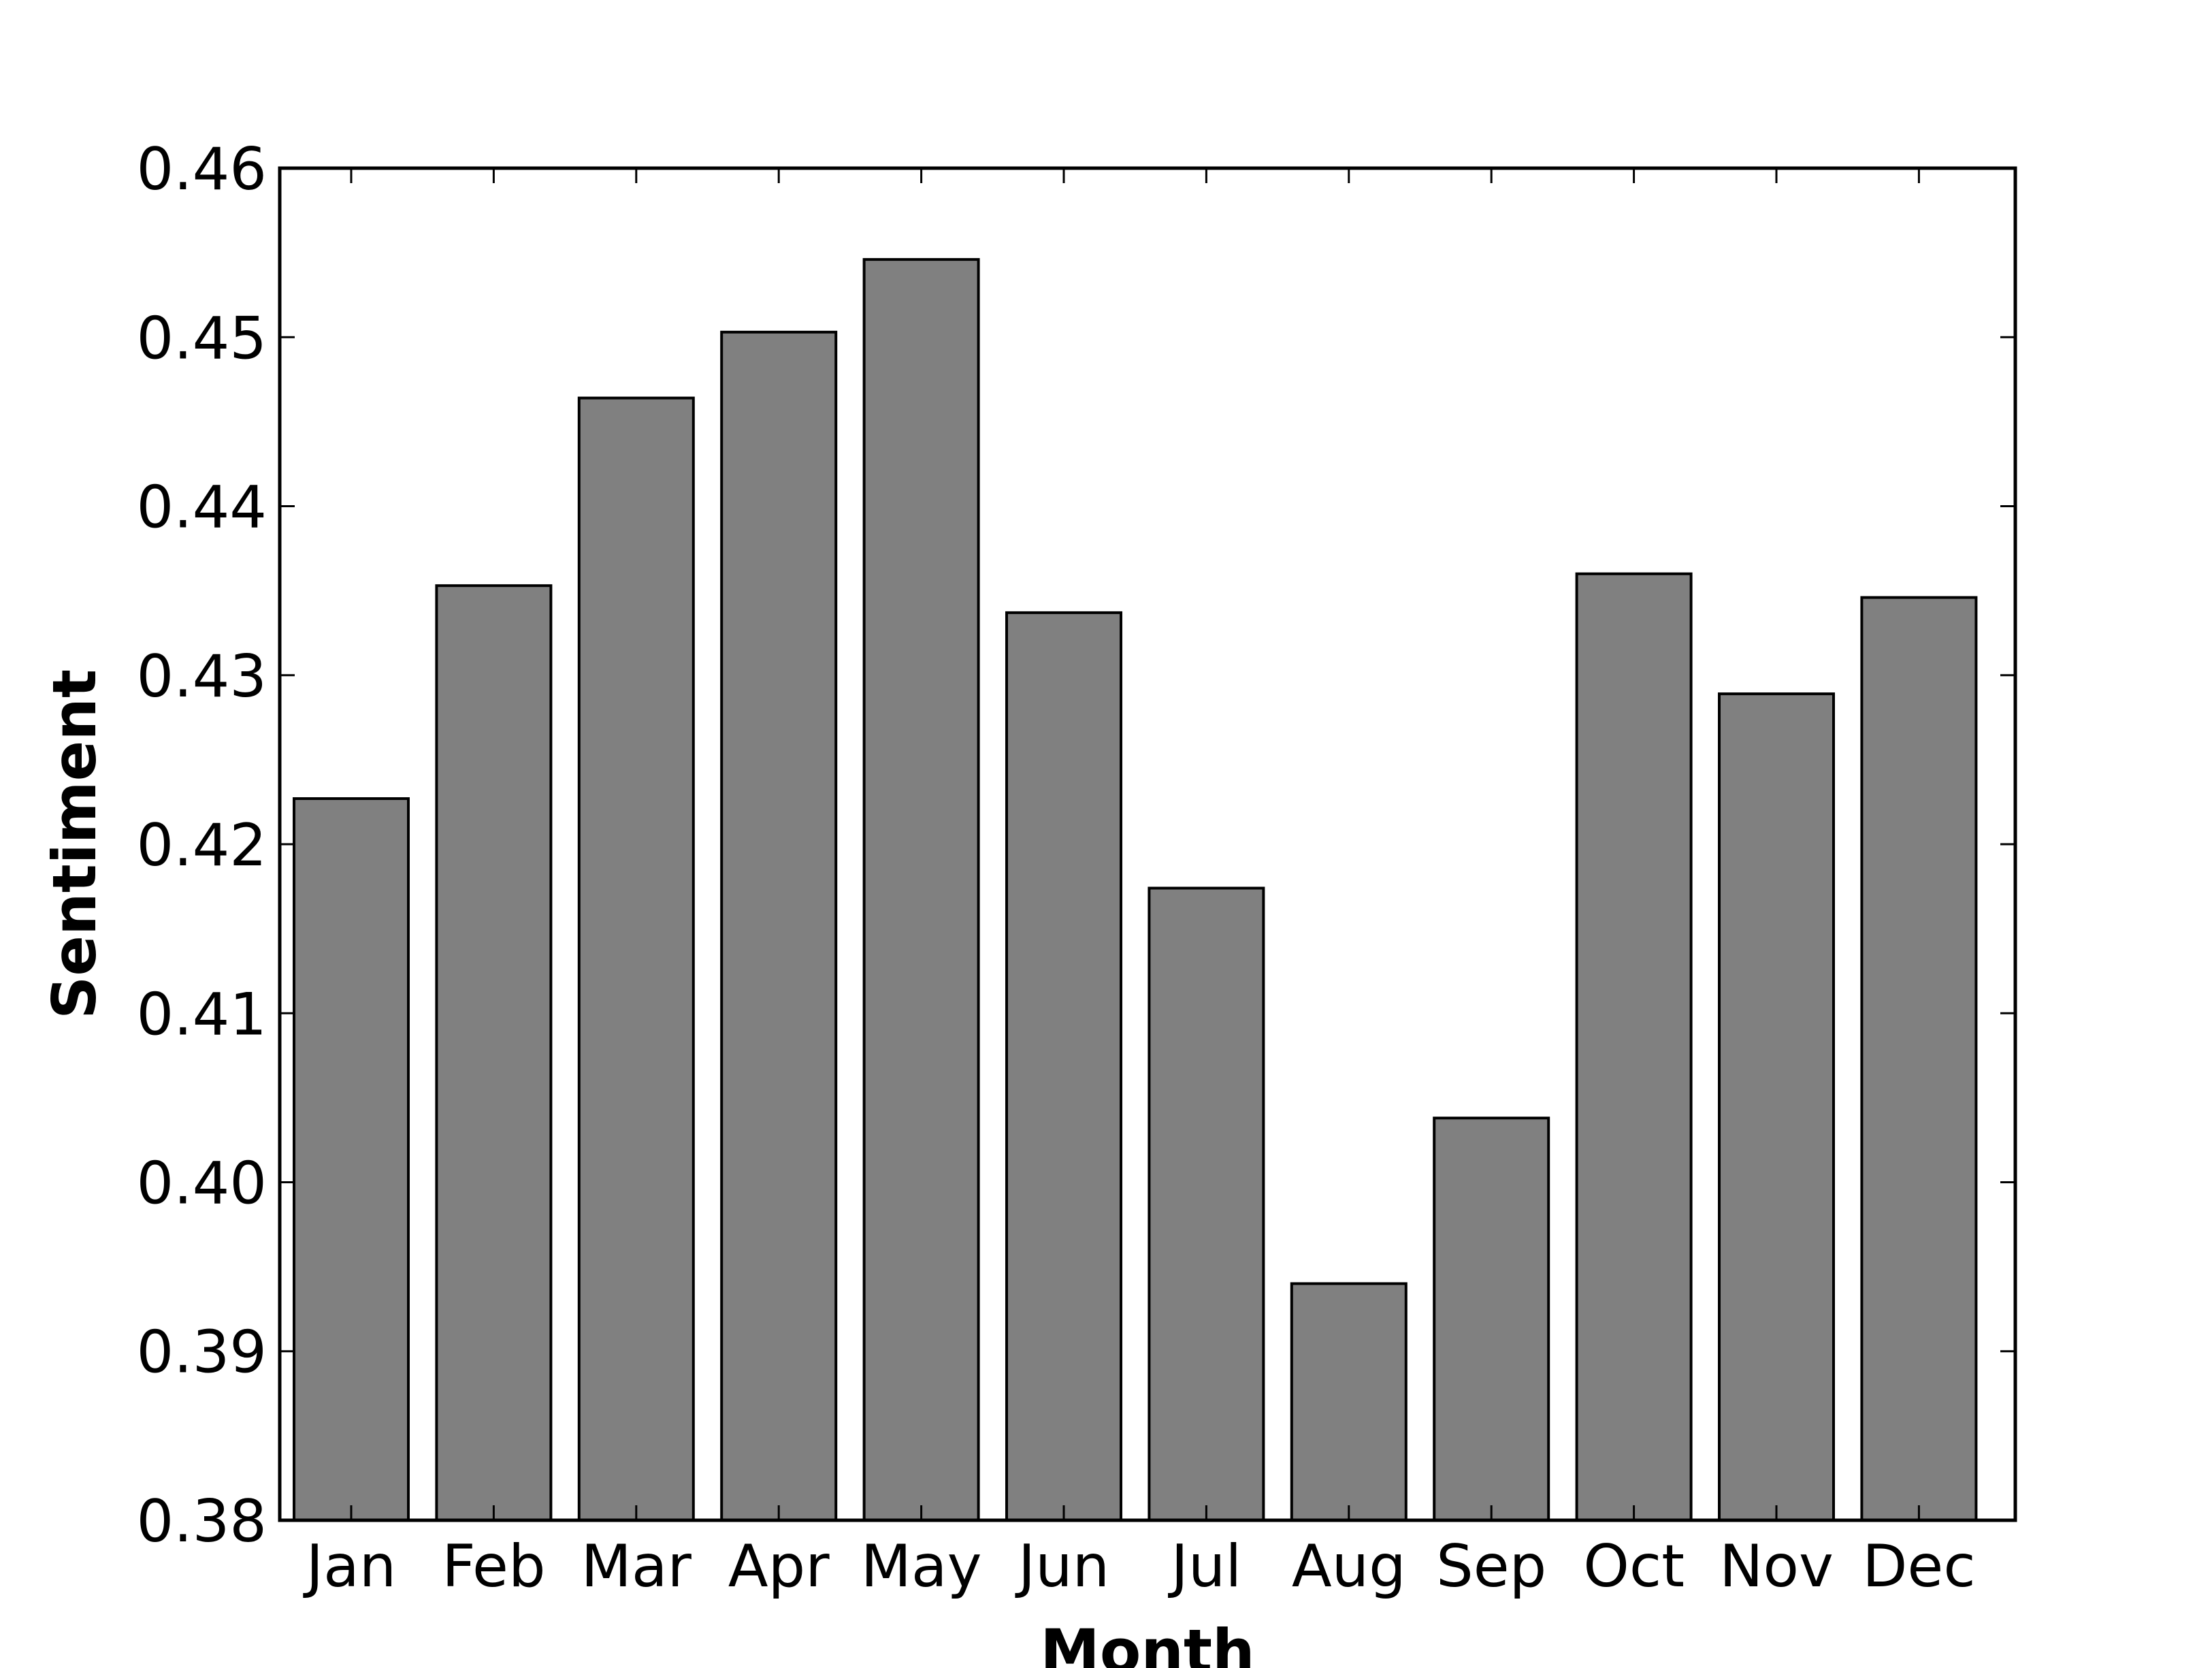 This screenshot has width=2212, height=1668. Describe the element at coordinates (1491, 1319) in the screenshot. I see `bar-sep` at that location.